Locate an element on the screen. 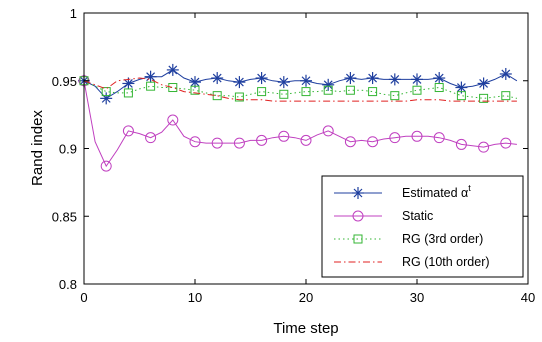 The height and width of the screenshot is (342, 542). y-tick-label: 0.95 is located at coordinates (64, 81).